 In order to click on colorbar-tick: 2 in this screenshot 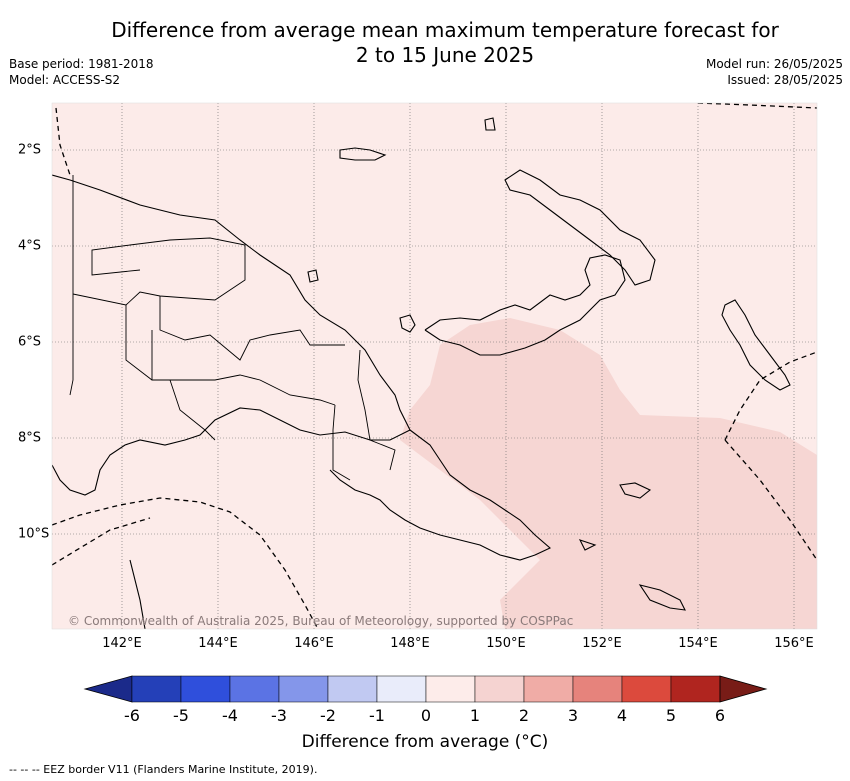, I will do `click(524, 715)`.